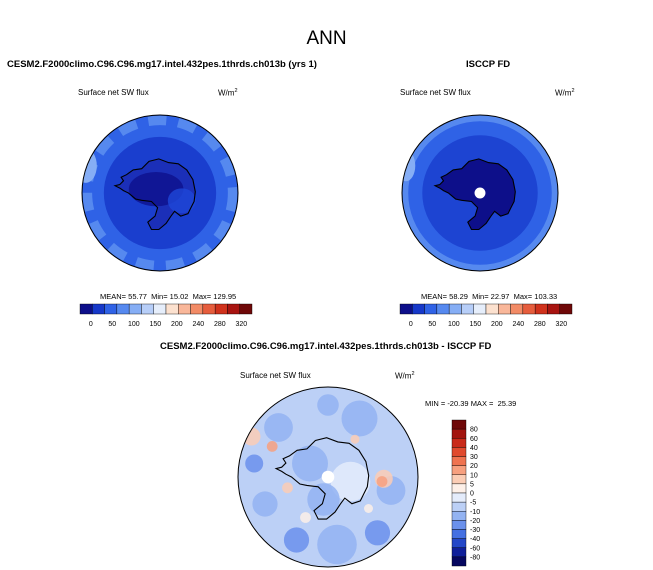 Image resolution: width=653 pixels, height=570 pixels. What do you see at coordinates (166, 315) in the screenshot?
I see `panel1-colorbar: 0 50 100 150 200 240 280 320` at bounding box center [166, 315].